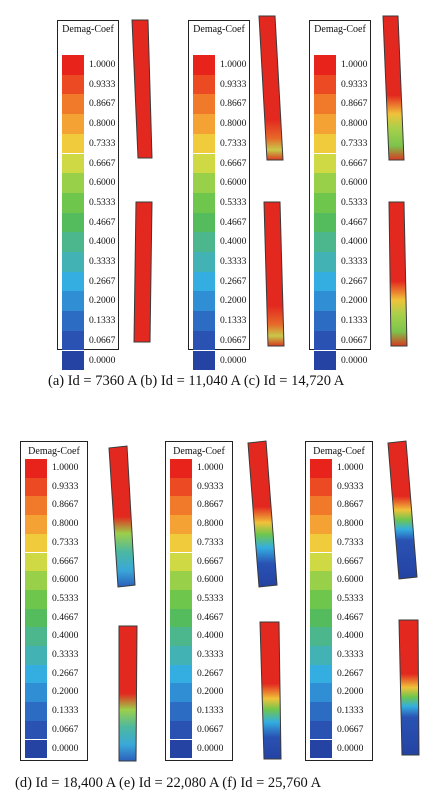  I want to click on legend-tick-label: 0.0000, so click(233, 360).